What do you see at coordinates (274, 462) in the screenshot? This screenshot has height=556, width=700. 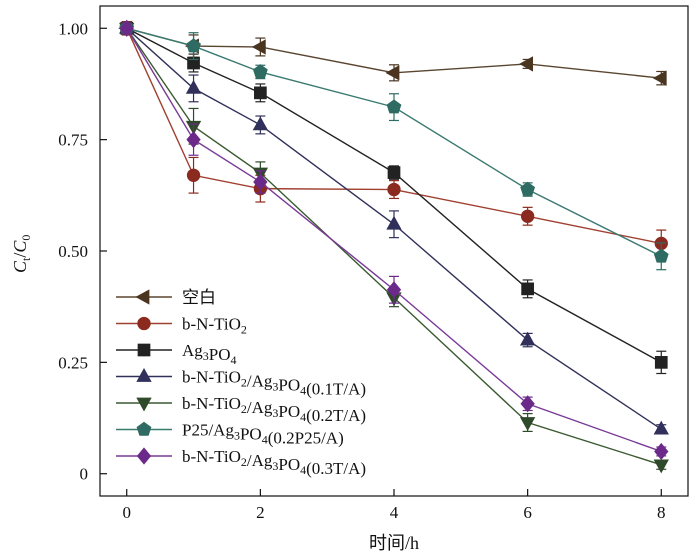 I see `legend-label: b-N-TiO2/Ag3PO4(0.3T/A)` at bounding box center [274, 462].